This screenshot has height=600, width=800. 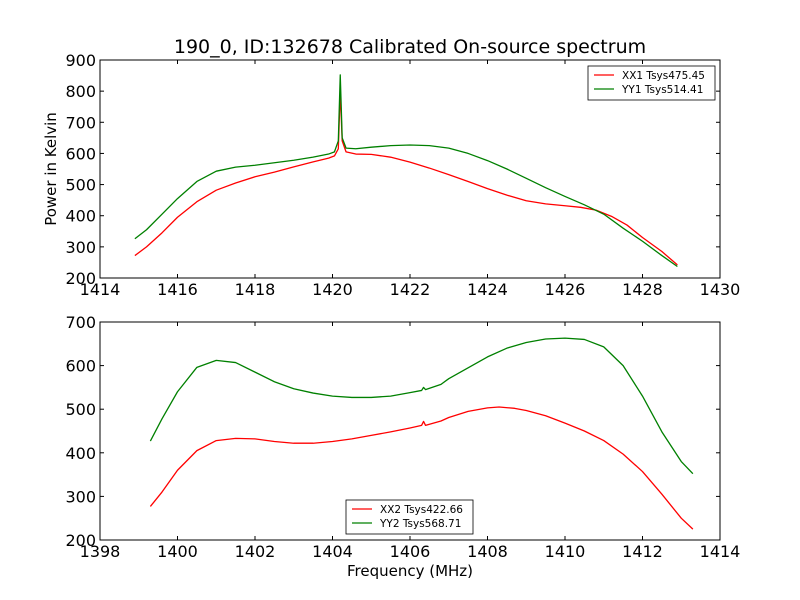 What do you see at coordinates (177, 289) in the screenshot?
I see `x-tick-label: 1416` at bounding box center [177, 289].